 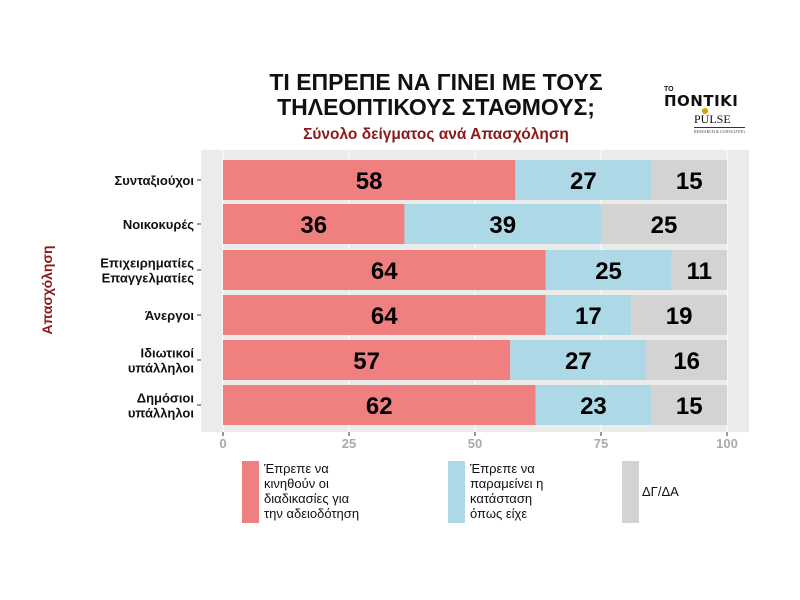 What do you see at coordinates (147, 263) in the screenshot?
I see `y-category-label: Επιχειρηματίες` at bounding box center [147, 263].